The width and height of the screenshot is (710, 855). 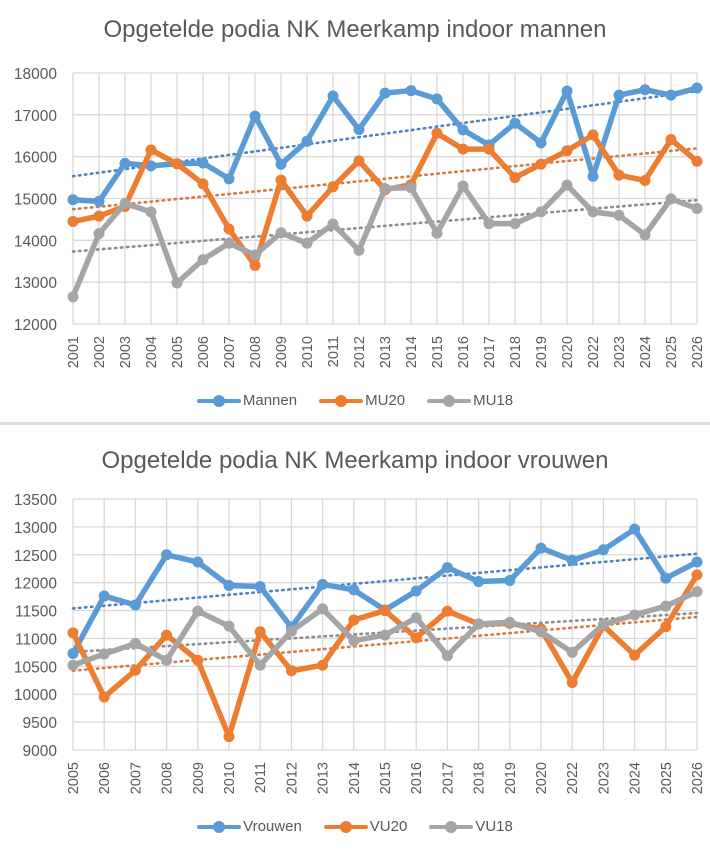 What do you see at coordinates (230, 352) in the screenshot?
I see `x-tick-label: 2007` at bounding box center [230, 352].